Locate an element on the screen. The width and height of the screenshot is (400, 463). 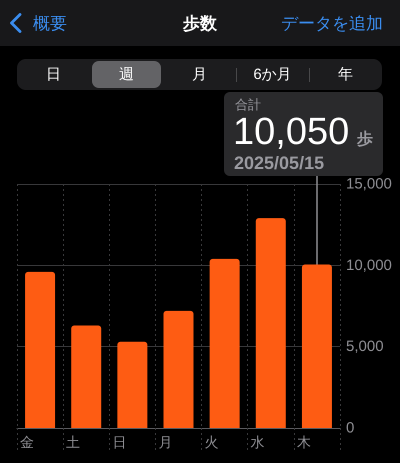
segmented-control: 日 週 月 6か月 年 is located at coordinates (199, 74).